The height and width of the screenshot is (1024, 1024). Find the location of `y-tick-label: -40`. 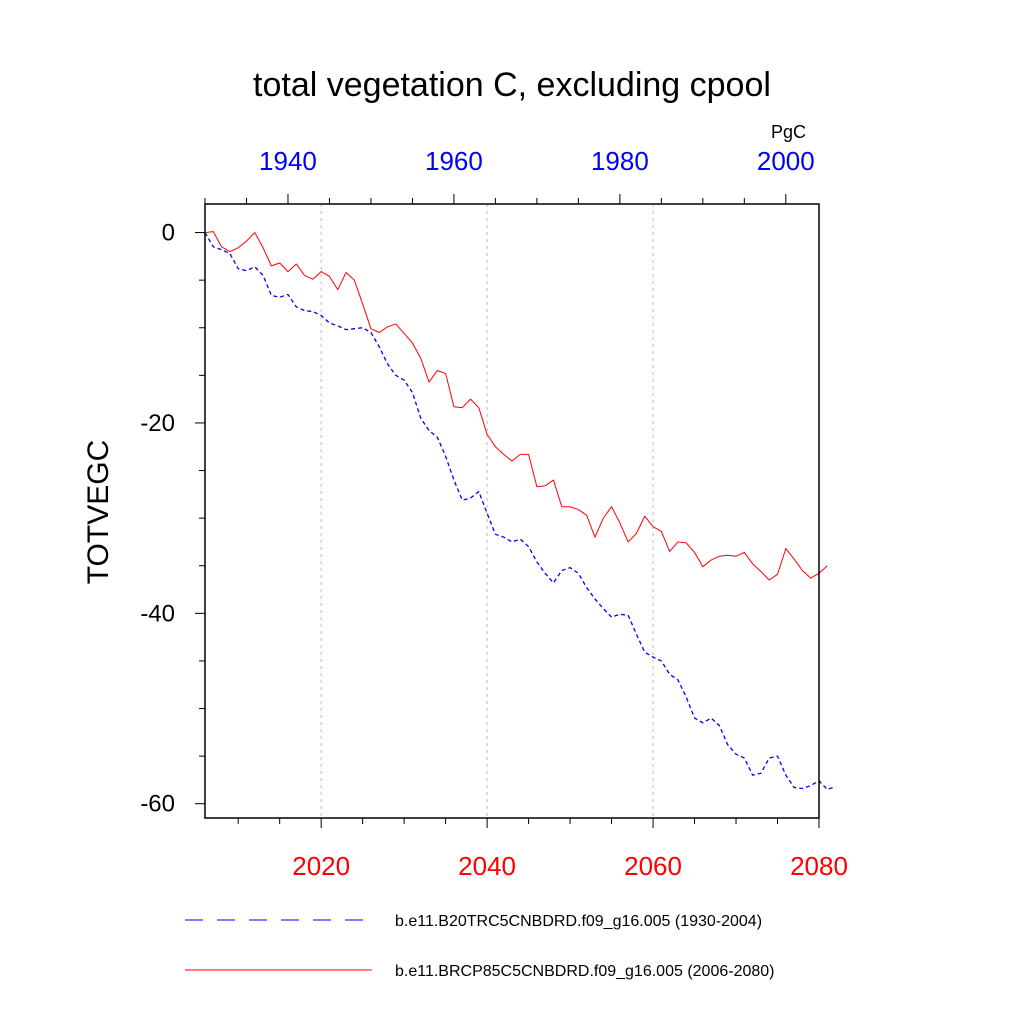

y-tick-label: -40 is located at coordinates (157, 613).